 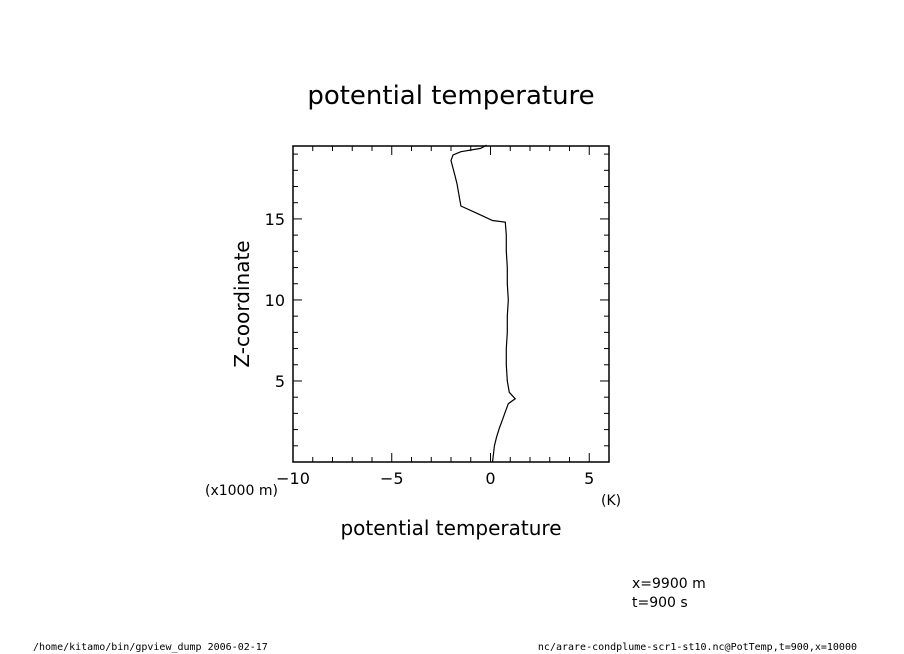 I want to click on position-annotation: x=9900 m, so click(x=669, y=584).